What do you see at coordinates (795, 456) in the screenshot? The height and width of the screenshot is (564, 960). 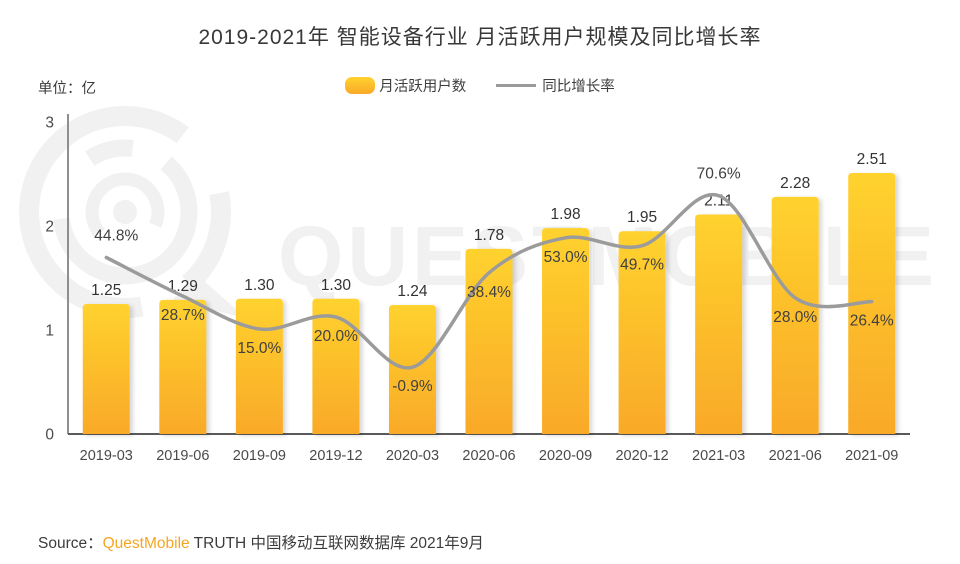 I see `x-tick-label: 2021-06` at bounding box center [795, 456].